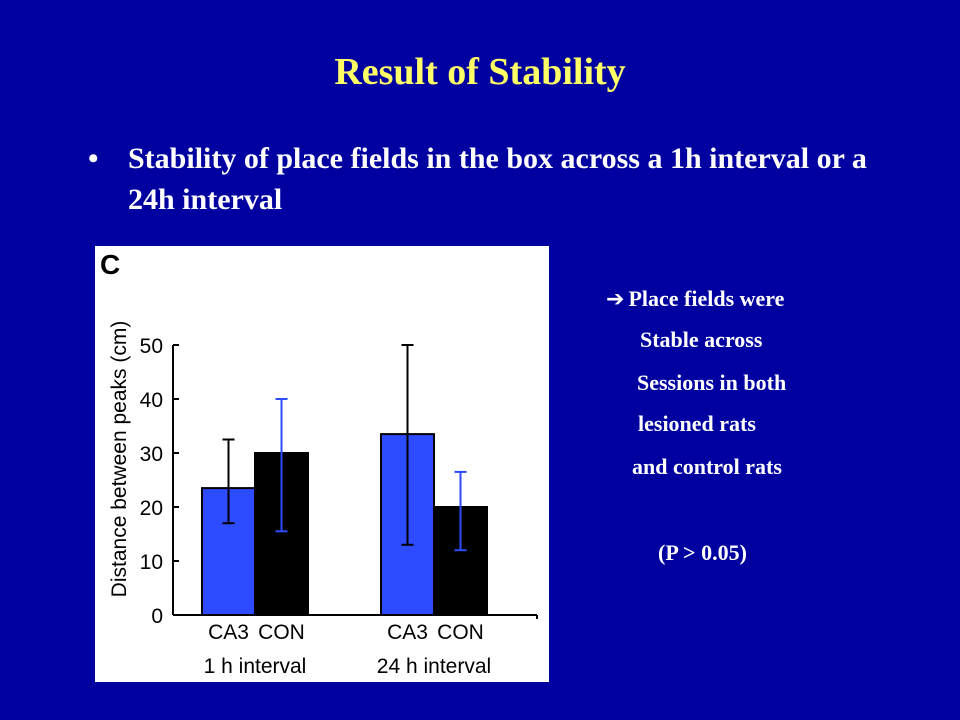 This screenshot has height=720, width=960. I want to click on group-label: 24 h interval, so click(434, 666).